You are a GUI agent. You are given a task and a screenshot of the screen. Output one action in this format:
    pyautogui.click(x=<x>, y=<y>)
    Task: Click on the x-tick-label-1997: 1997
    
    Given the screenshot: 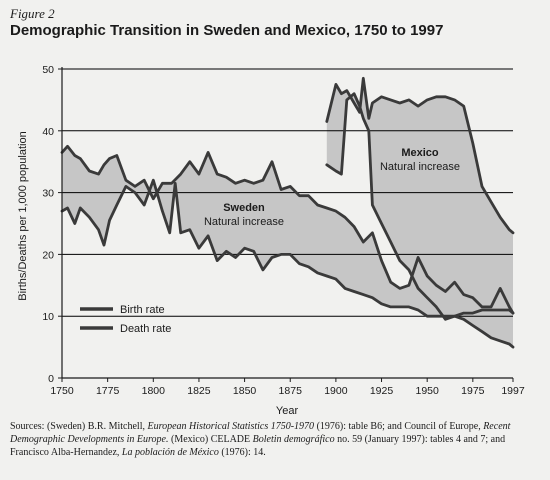 What is the action you would take?
    pyautogui.click(x=513, y=391)
    